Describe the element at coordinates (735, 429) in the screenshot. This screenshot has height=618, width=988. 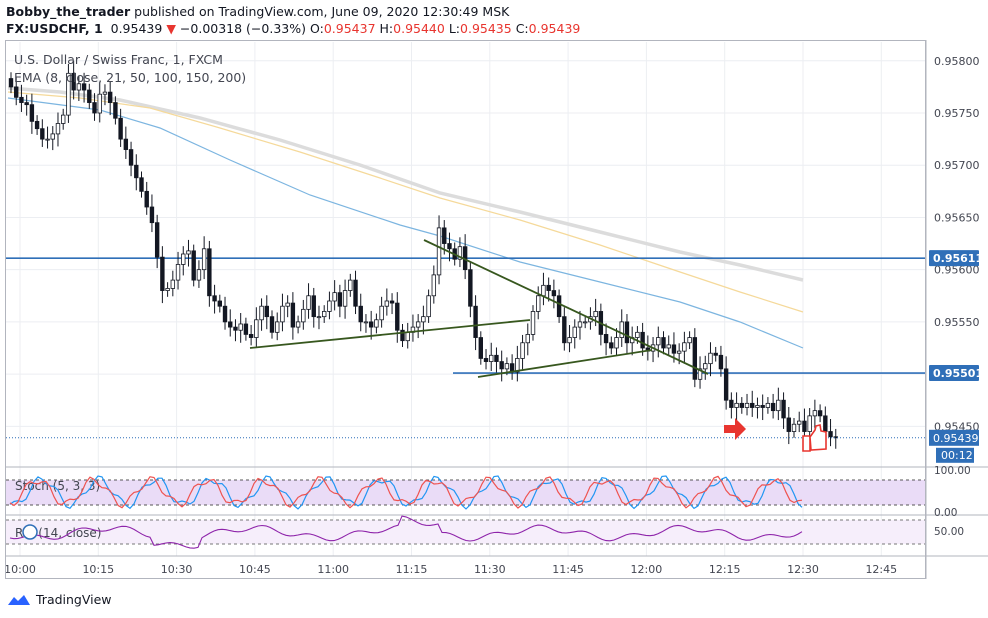
I see `red-arrow-icon` at that location.